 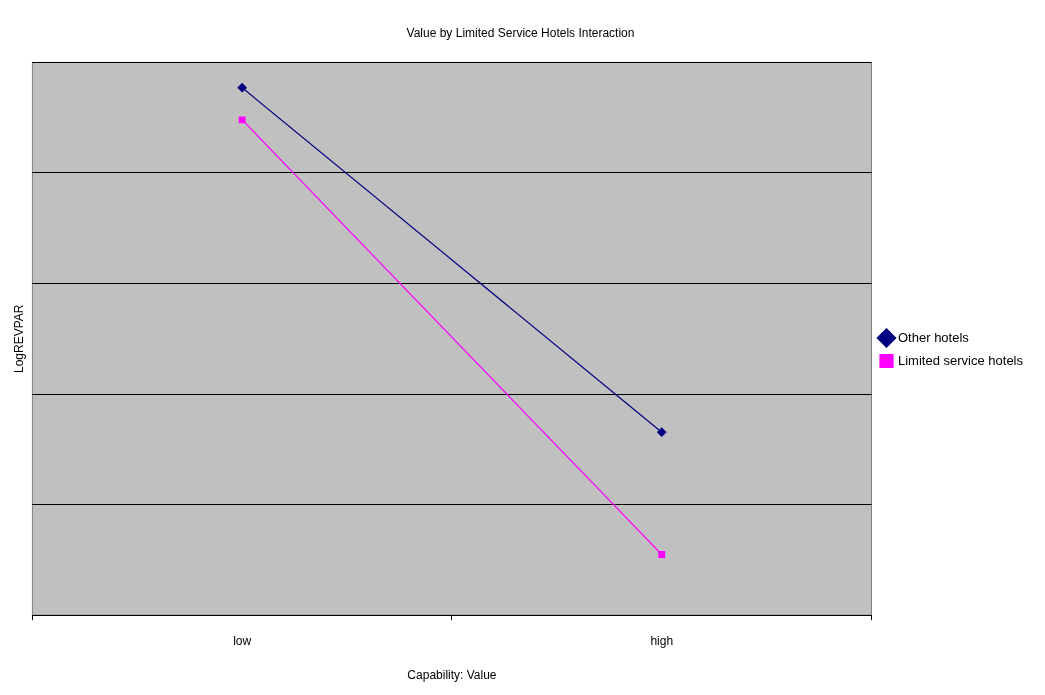 I want to click on x-axis-title: Capability: Value, so click(x=452, y=675).